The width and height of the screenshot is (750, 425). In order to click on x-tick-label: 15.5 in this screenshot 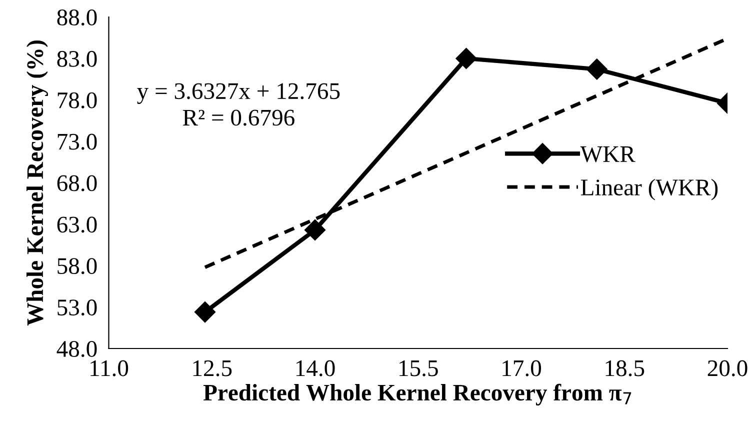, I will do `click(419, 368)`.